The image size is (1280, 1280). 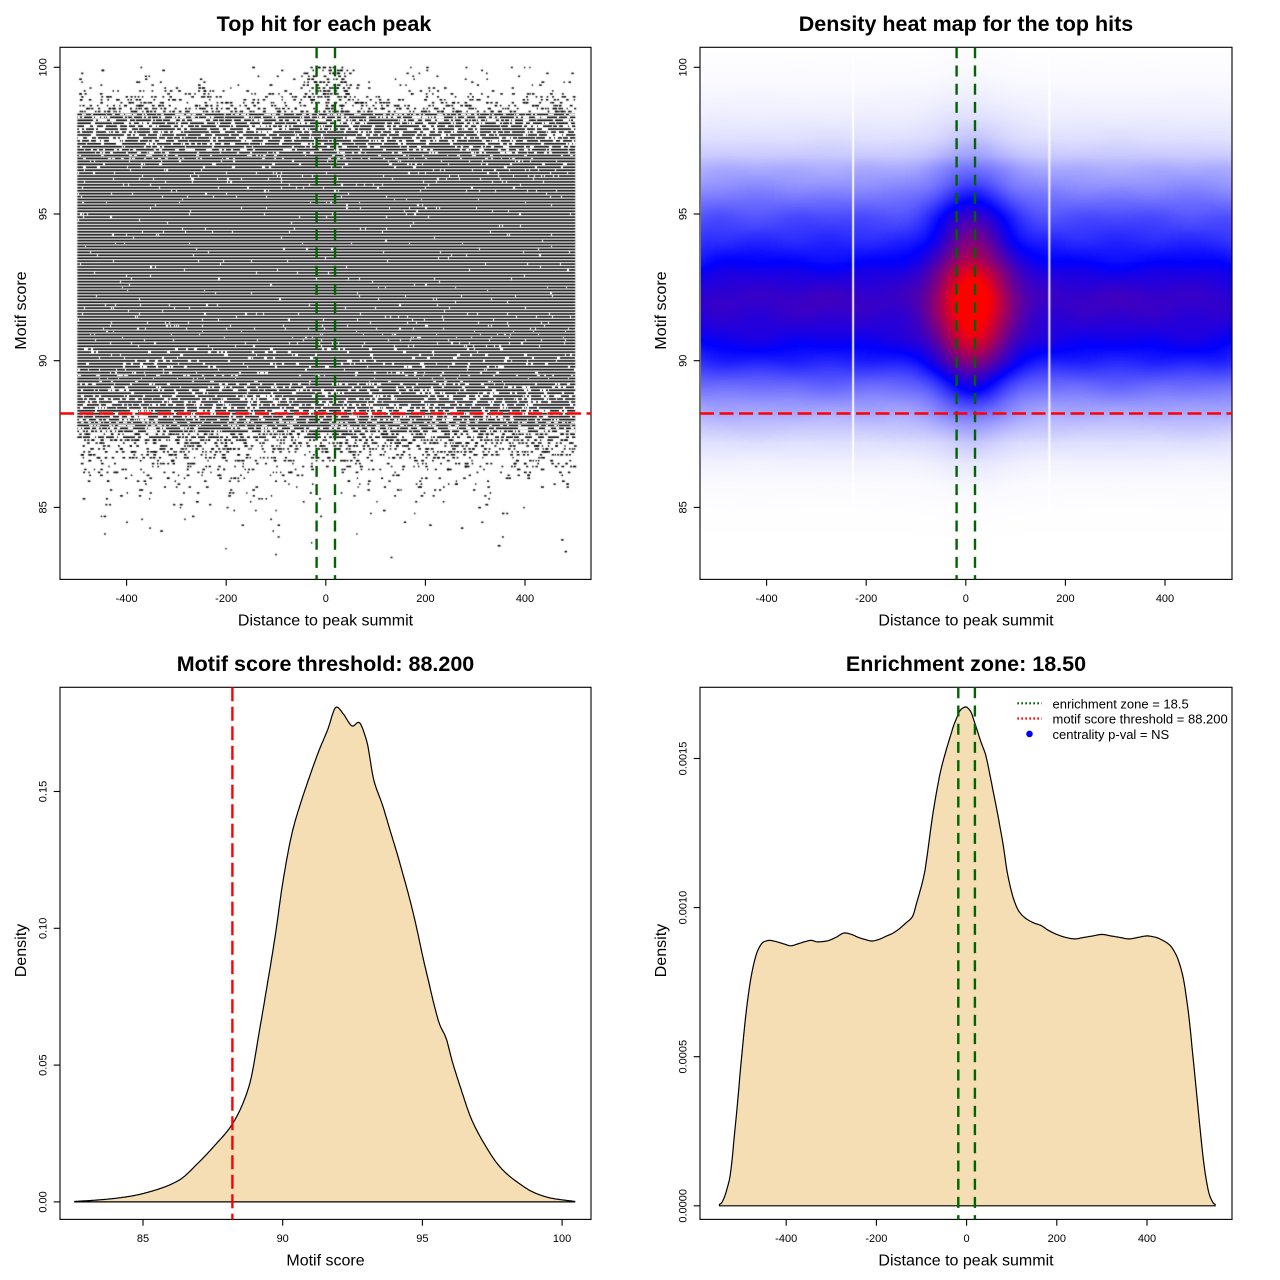 I want to click on svg-text: 0.10, so click(x=44, y=928).